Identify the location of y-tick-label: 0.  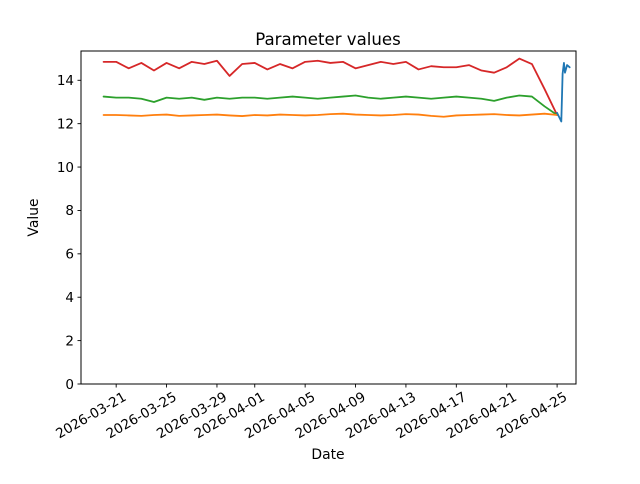
(69, 385).